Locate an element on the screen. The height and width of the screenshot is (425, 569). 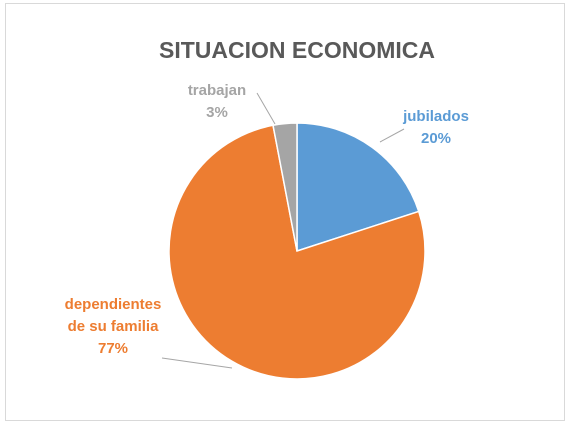
data-label: dependientes de su familia 77% is located at coordinates (113, 327).